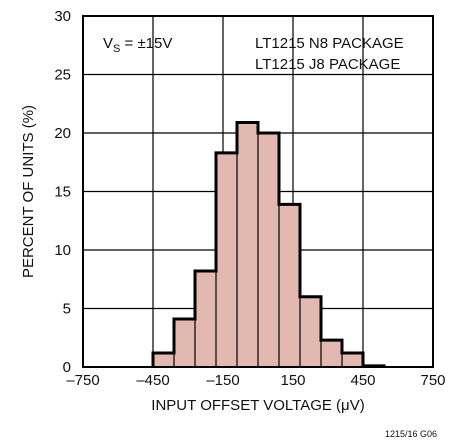 Image resolution: width=461 pixels, height=443 pixels. Describe the element at coordinates (327, 64) in the screenshot. I see `package-annotation-2: LT1215 J8 PACKAGE` at that location.